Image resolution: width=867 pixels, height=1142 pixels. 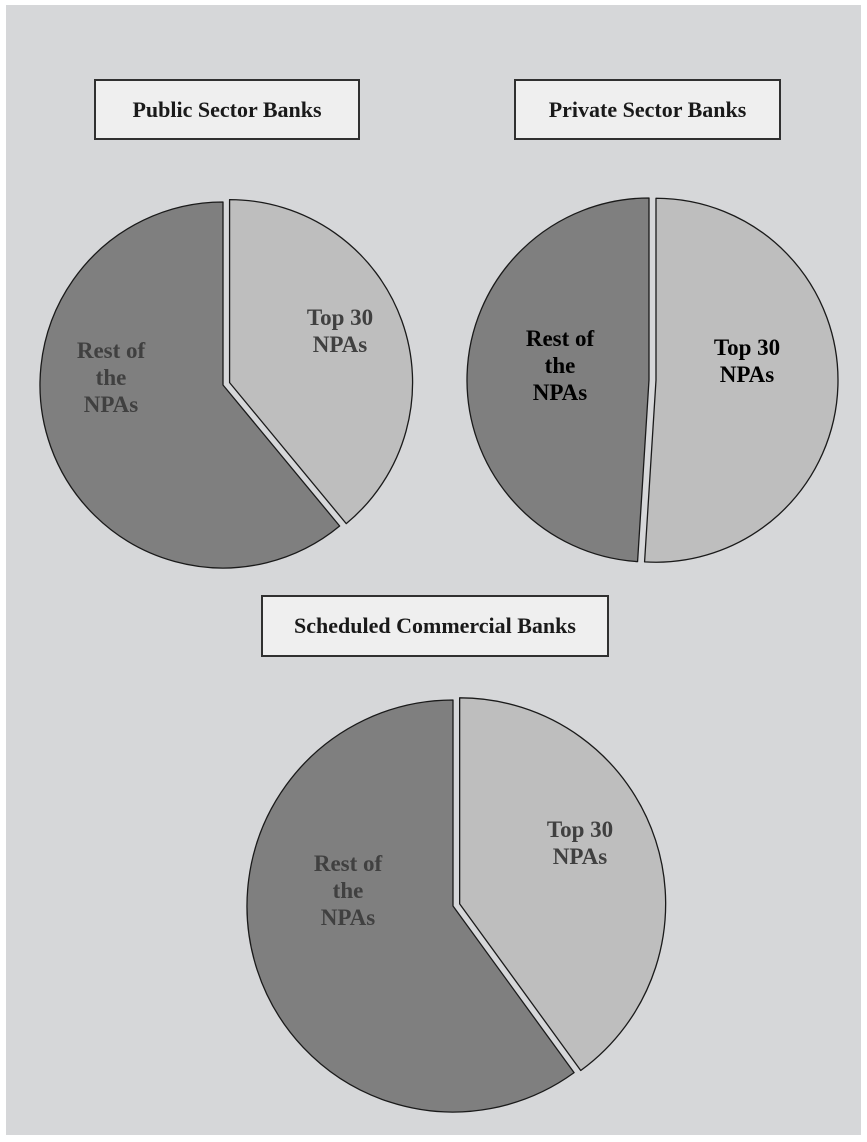 I want to click on scheduled-commercial-title: Scheduled Commercial Banks, so click(x=435, y=626).